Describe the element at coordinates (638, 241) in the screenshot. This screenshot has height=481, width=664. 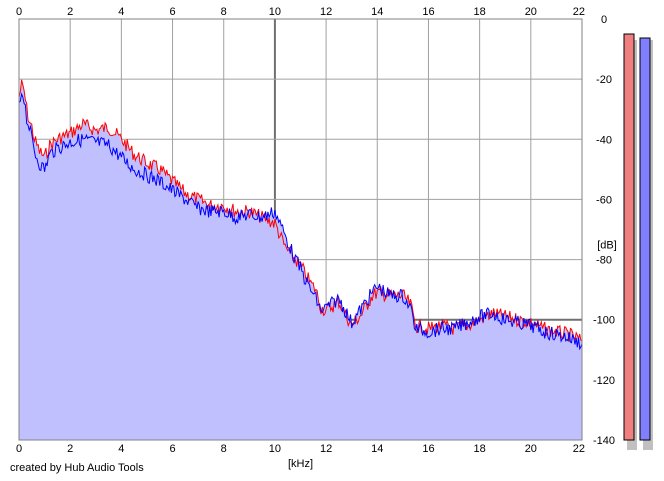
I see `level-meters` at that location.